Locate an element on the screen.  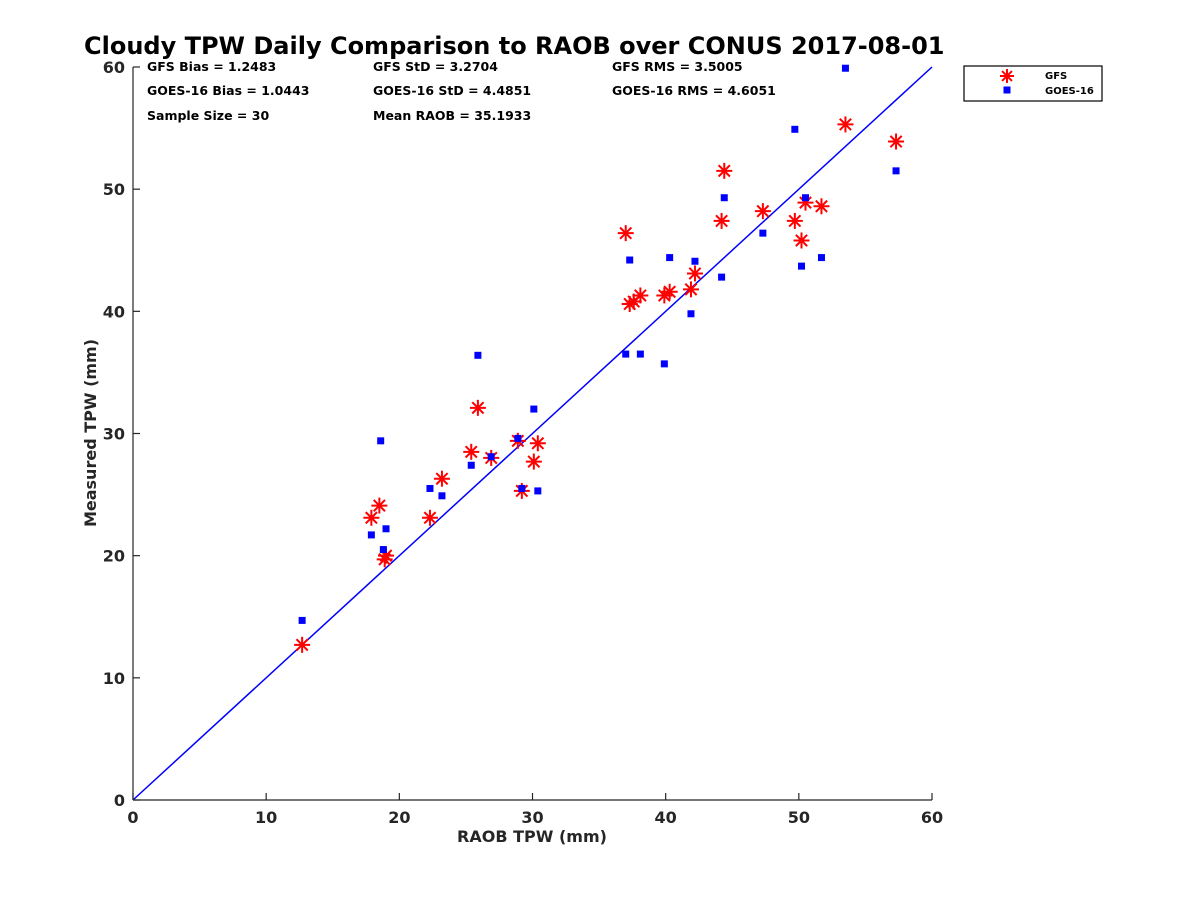
stat-annotation: GFS Bias = 1.2483 is located at coordinates (211, 66).